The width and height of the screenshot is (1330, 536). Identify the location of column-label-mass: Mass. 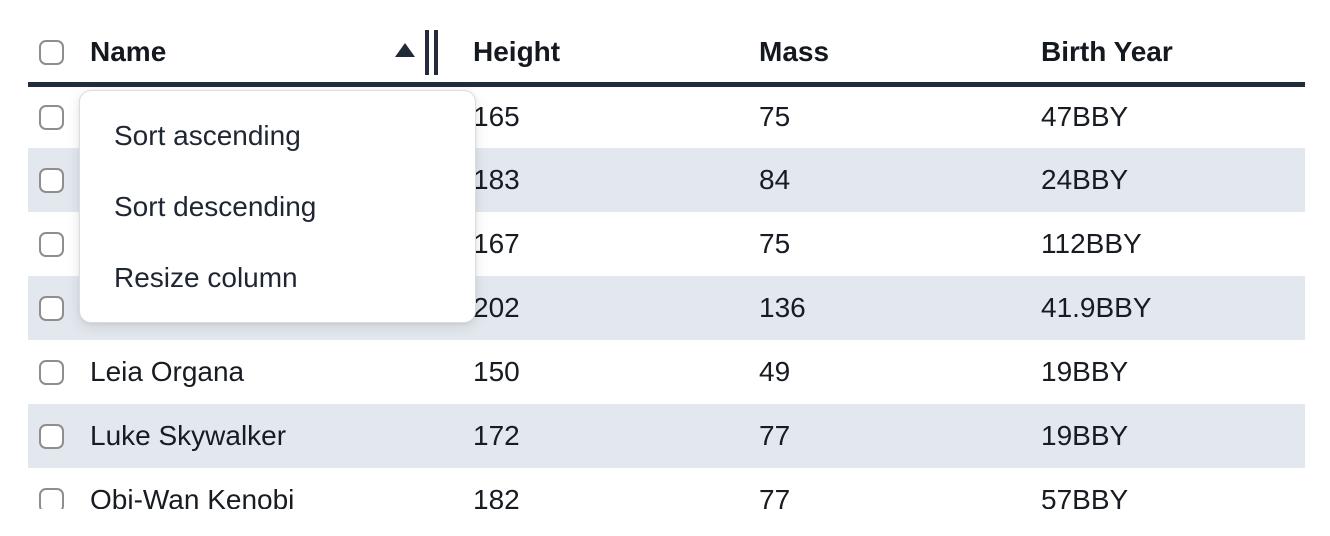
(794, 52).